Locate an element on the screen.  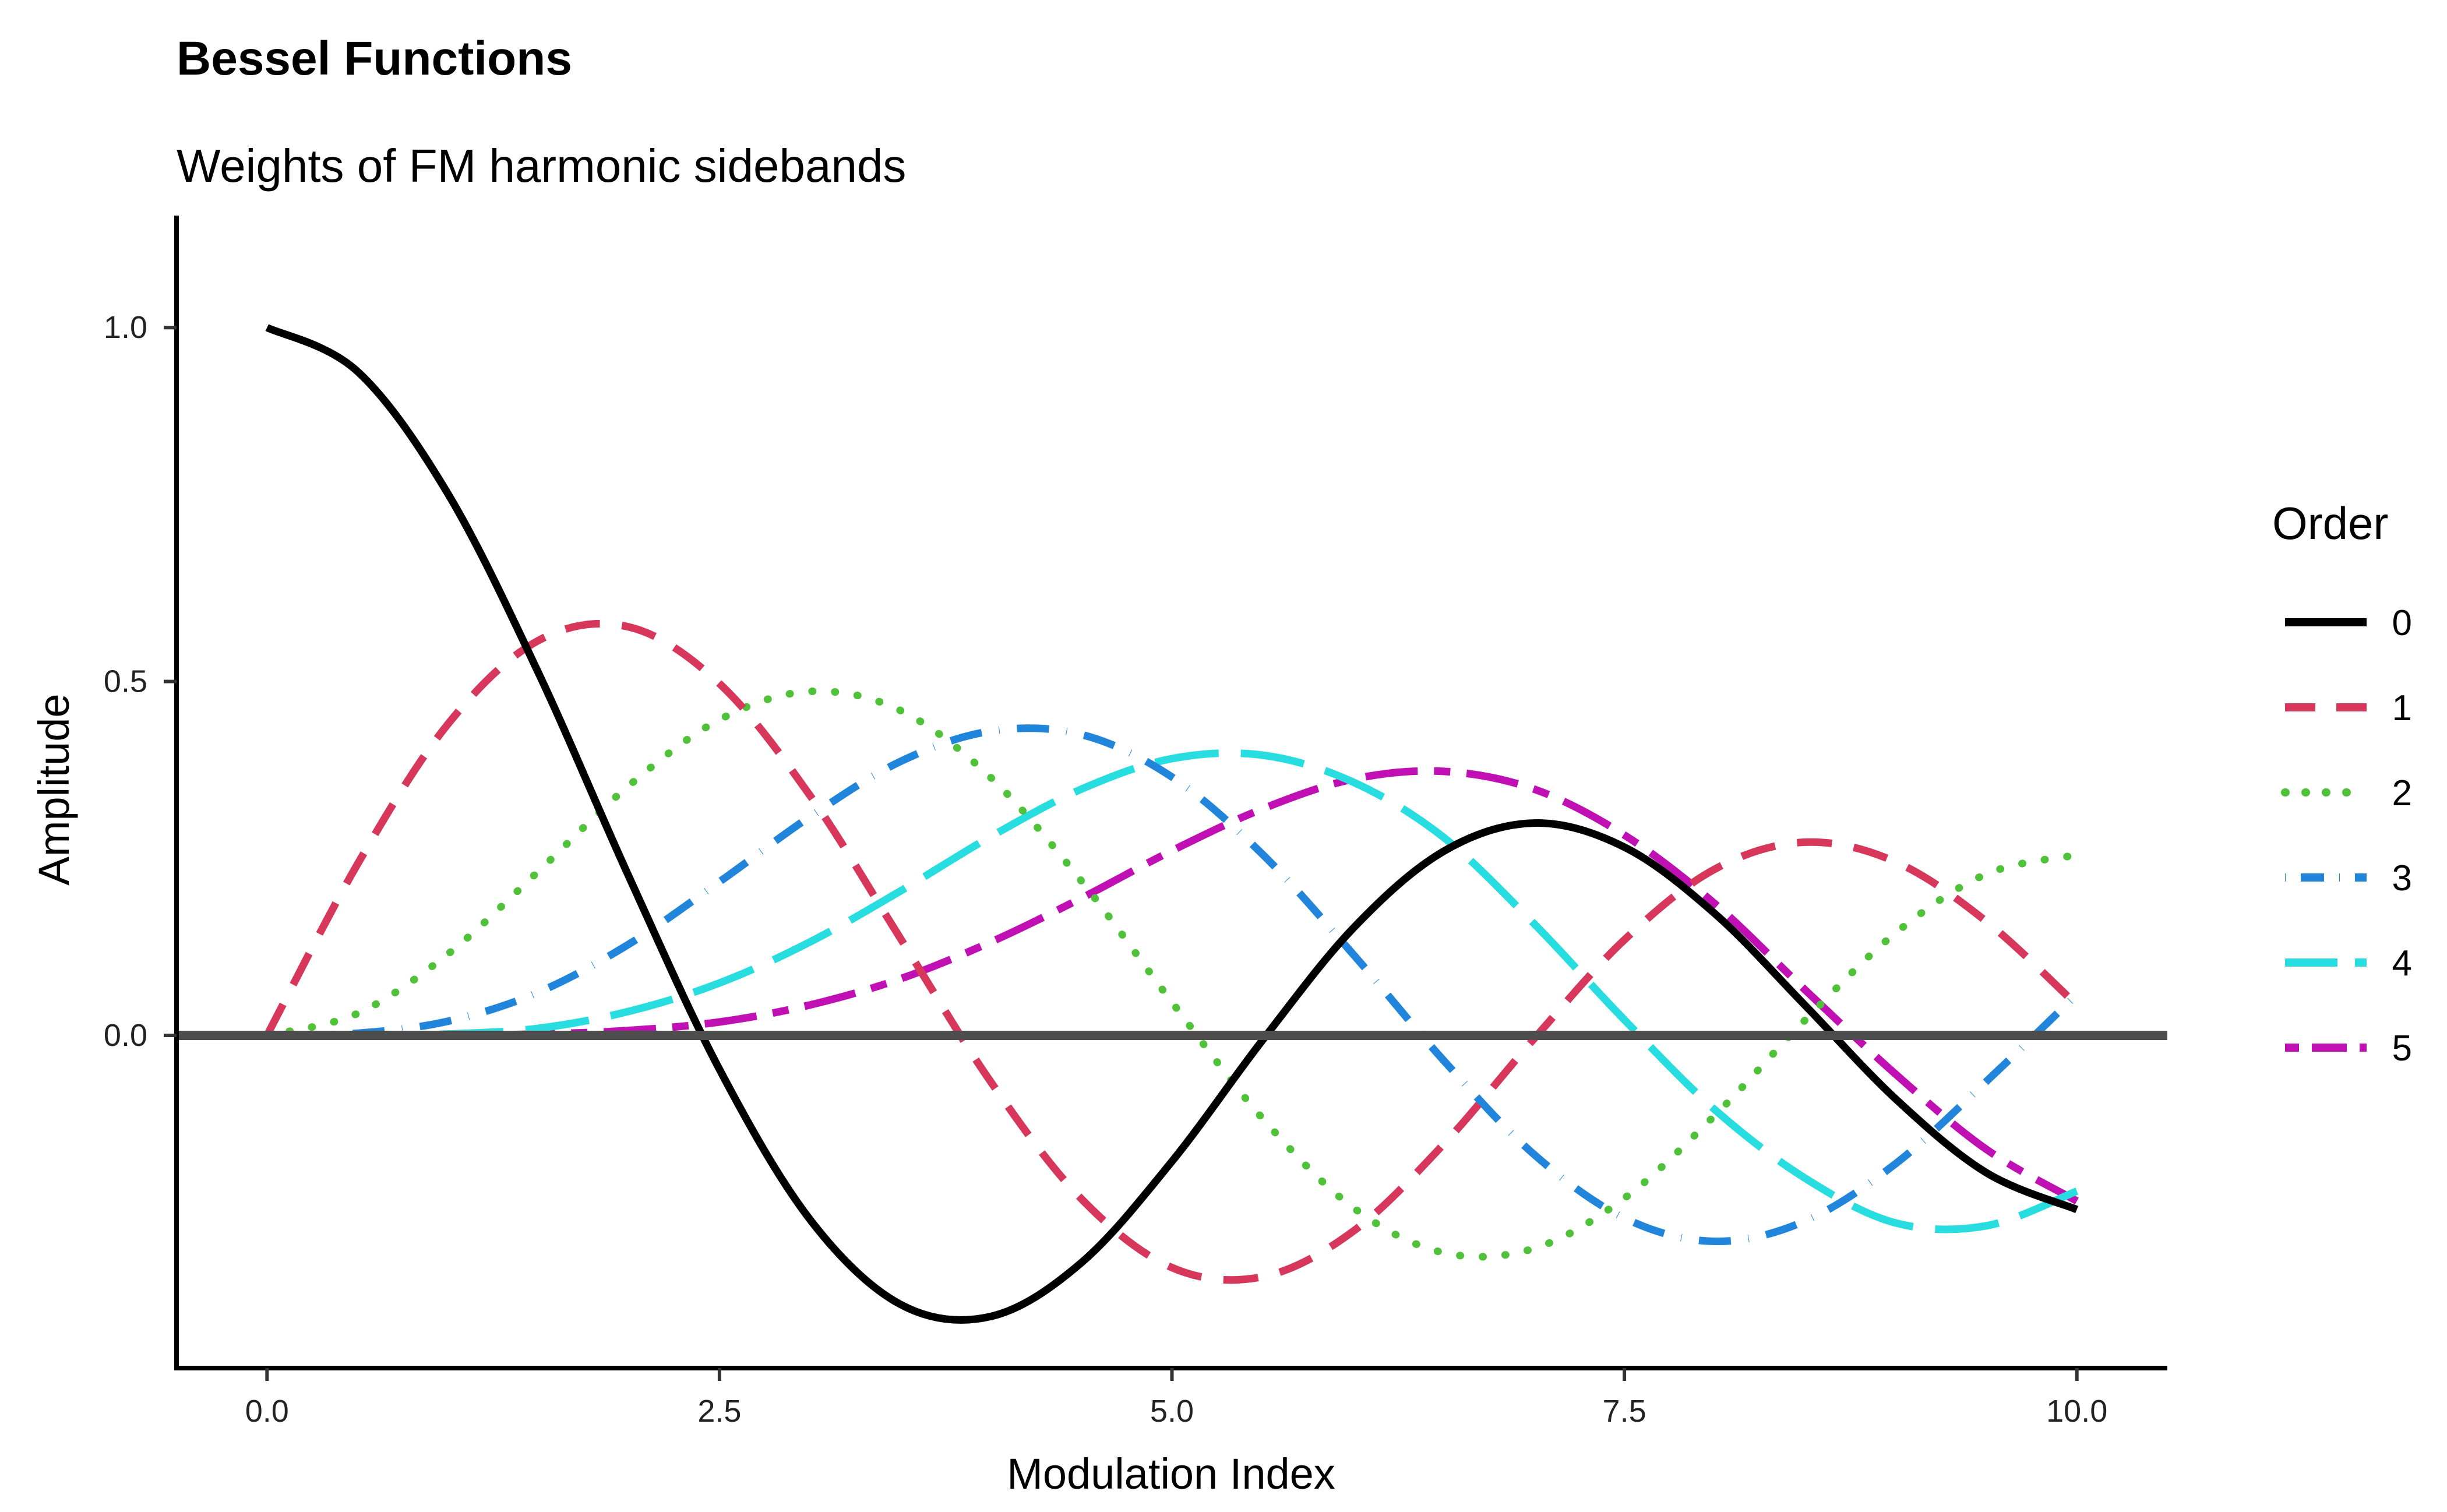
y-tick-label: 1.0 is located at coordinates (125, 327).